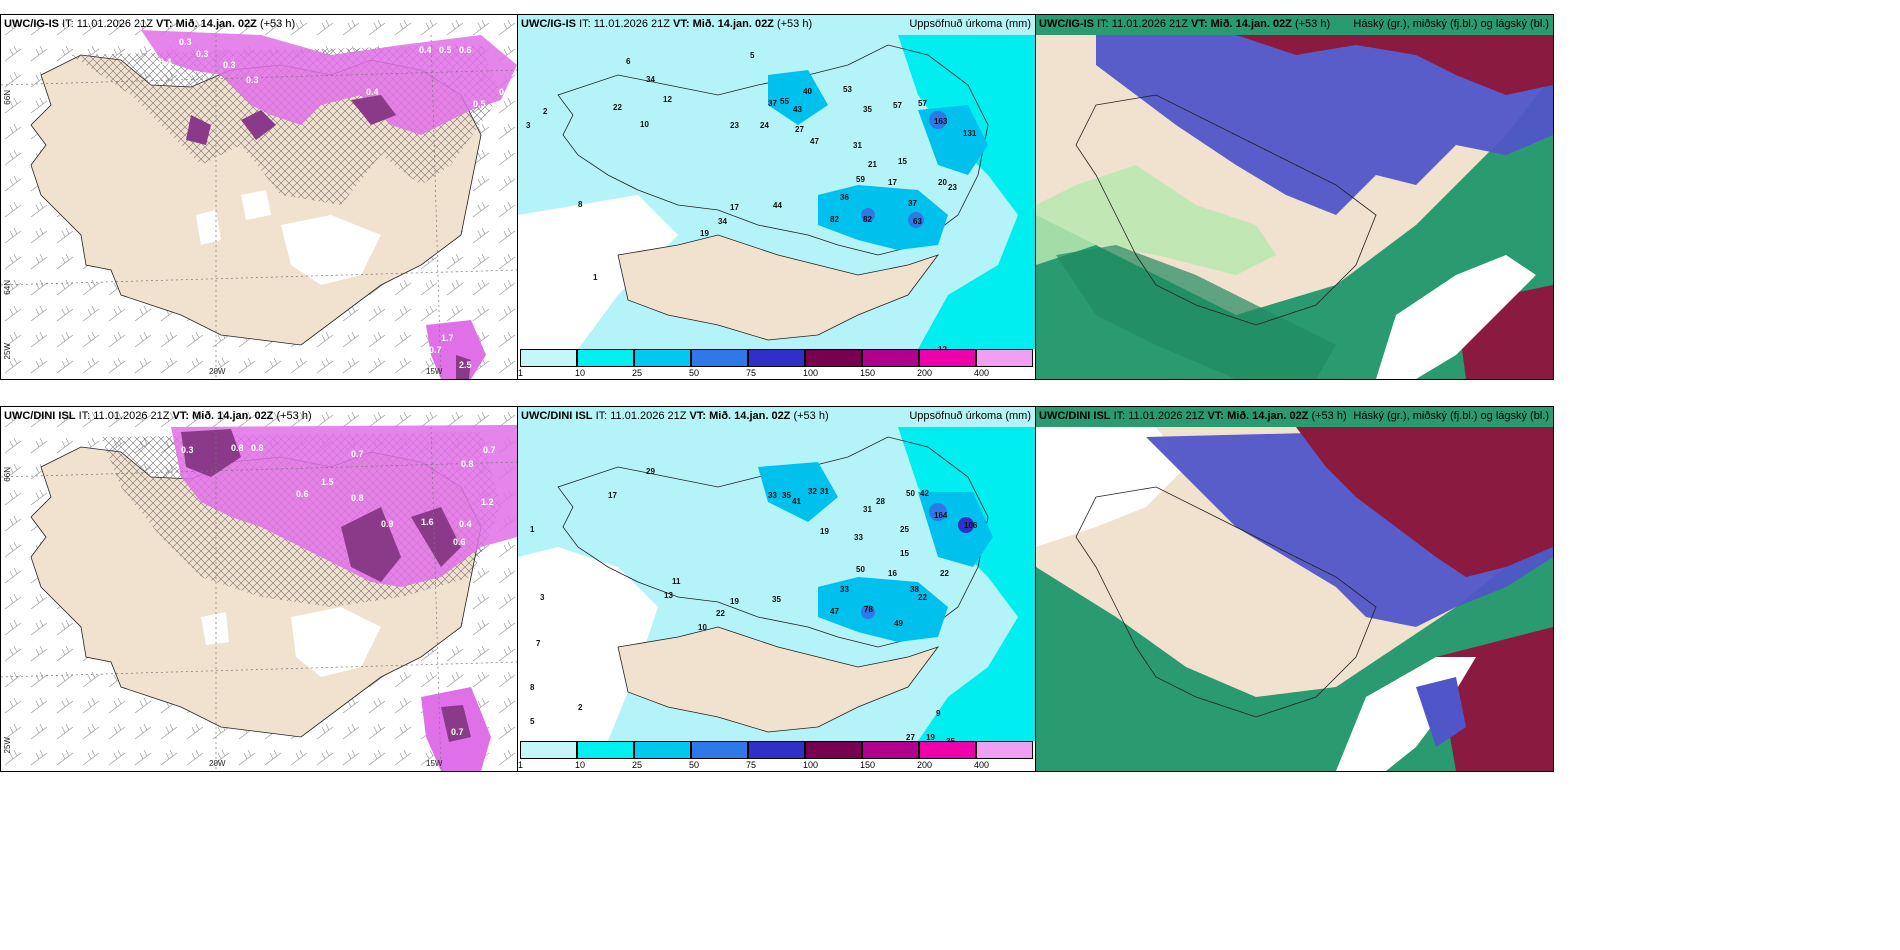 This screenshot has width=1900, height=950. I want to click on precip-value: 55, so click(784, 101).